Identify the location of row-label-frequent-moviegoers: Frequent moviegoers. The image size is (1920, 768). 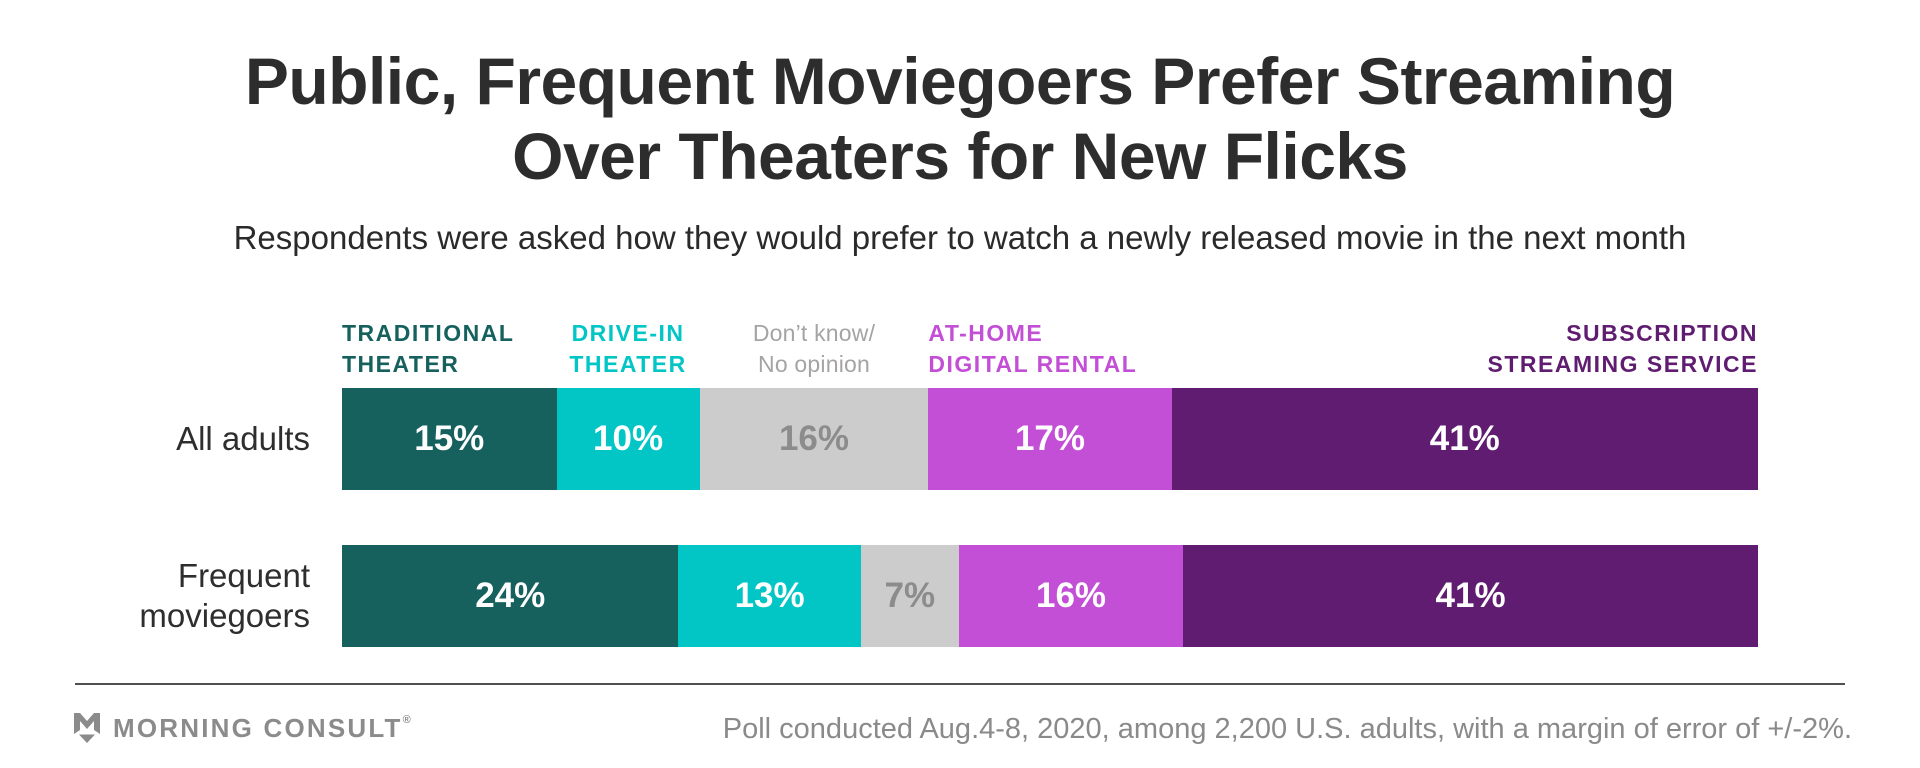
(155, 596).